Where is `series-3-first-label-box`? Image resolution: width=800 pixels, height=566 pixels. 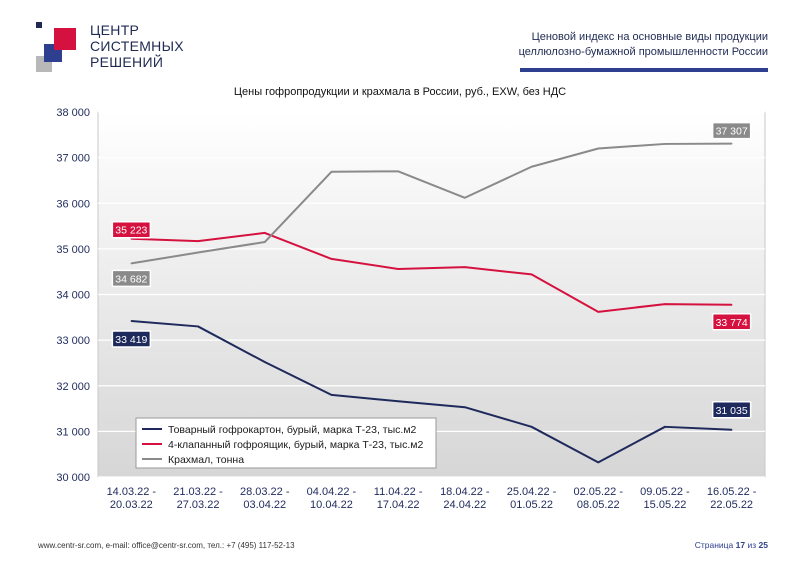 series-3-first-label-box is located at coordinates (131, 278).